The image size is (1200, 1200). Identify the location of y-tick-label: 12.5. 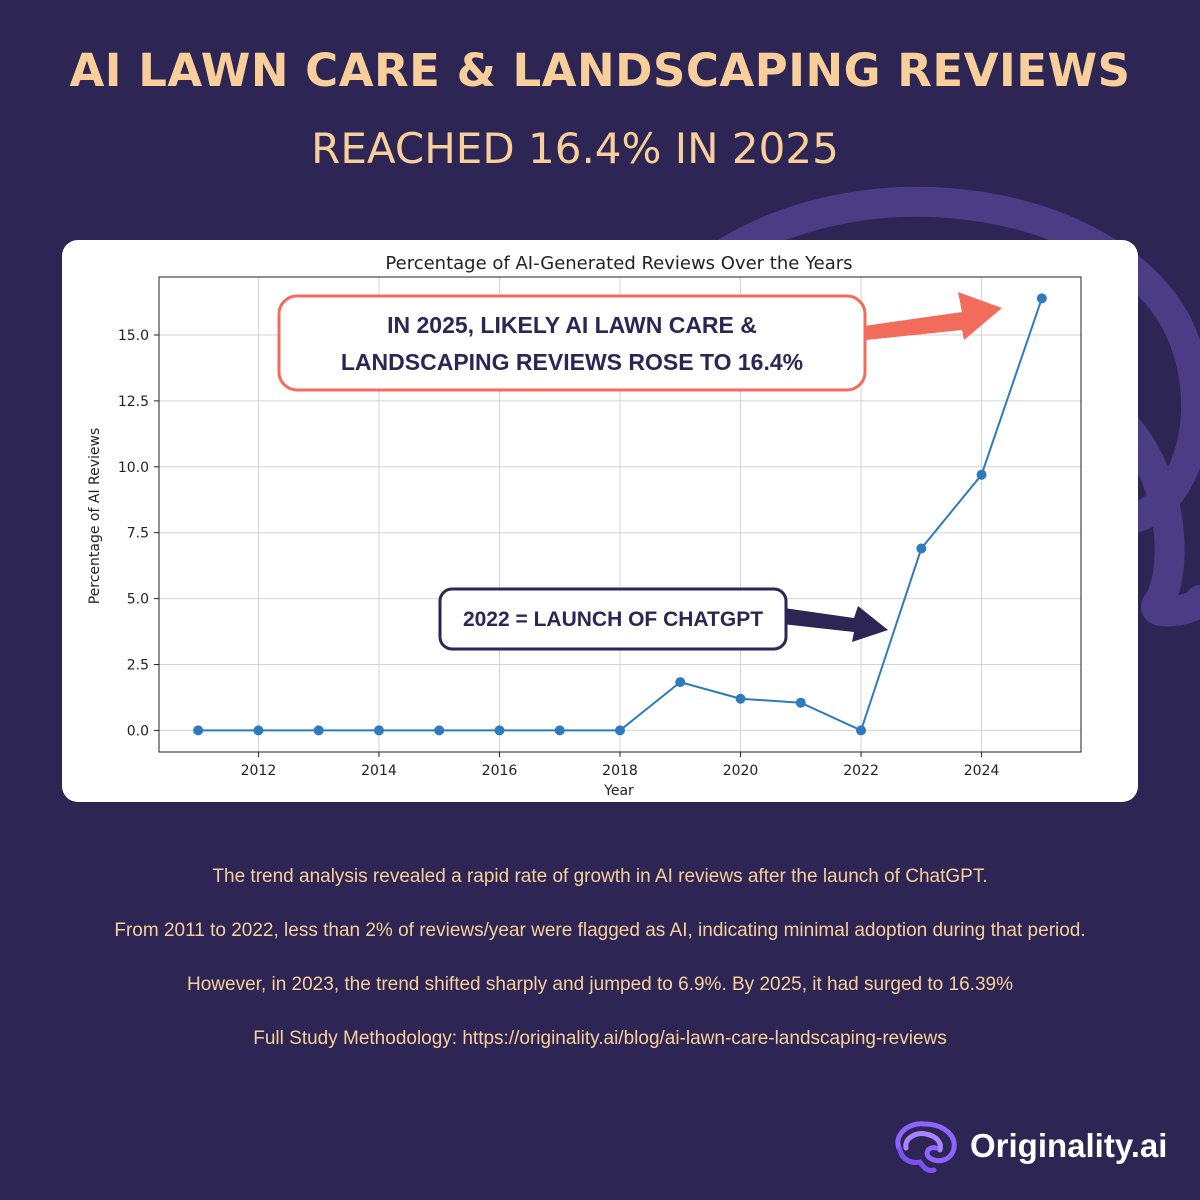
(133, 402).